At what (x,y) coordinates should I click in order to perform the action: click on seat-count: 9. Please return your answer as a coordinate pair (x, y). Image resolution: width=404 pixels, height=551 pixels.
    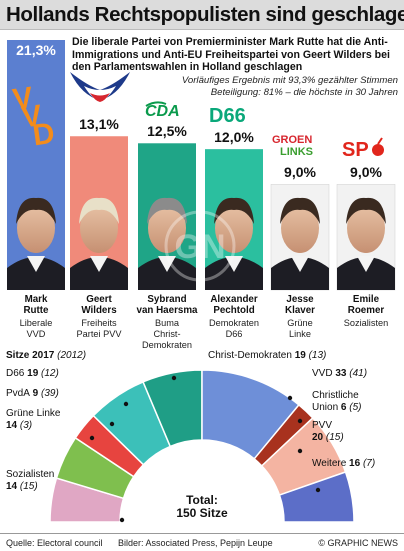
    Looking at the image, I should click on (34, 393).